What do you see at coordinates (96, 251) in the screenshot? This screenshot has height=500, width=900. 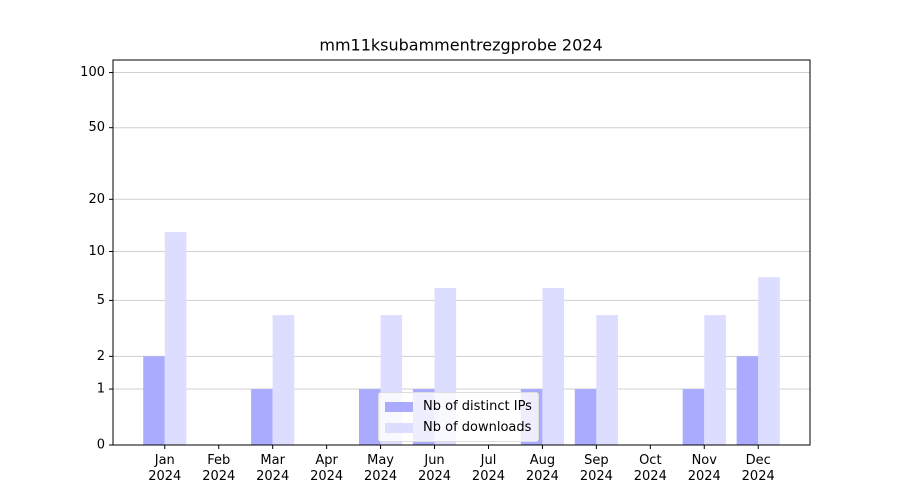 I see `y-tick-label: 10` at bounding box center [96, 251].